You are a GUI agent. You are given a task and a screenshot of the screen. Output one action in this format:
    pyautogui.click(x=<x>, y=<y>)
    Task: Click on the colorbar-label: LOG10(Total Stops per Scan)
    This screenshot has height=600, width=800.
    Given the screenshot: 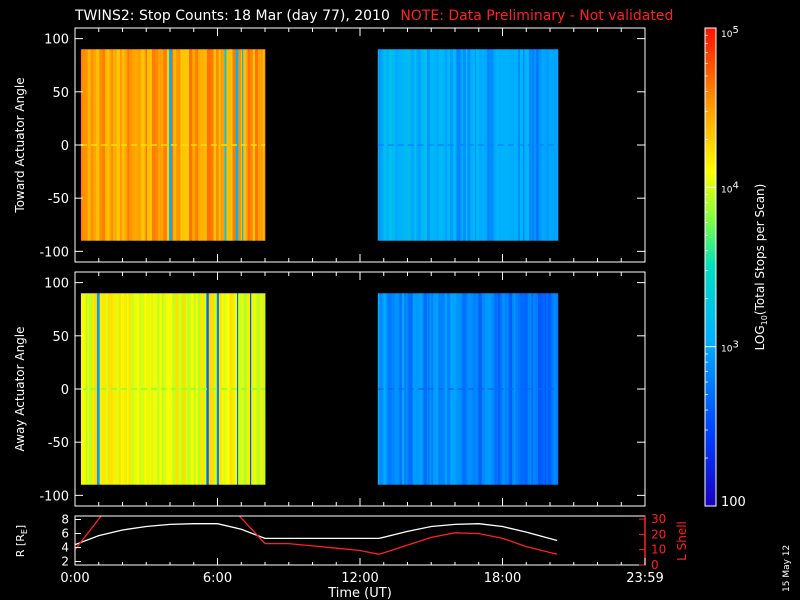 What is the action you would take?
    pyautogui.click(x=761, y=267)
    